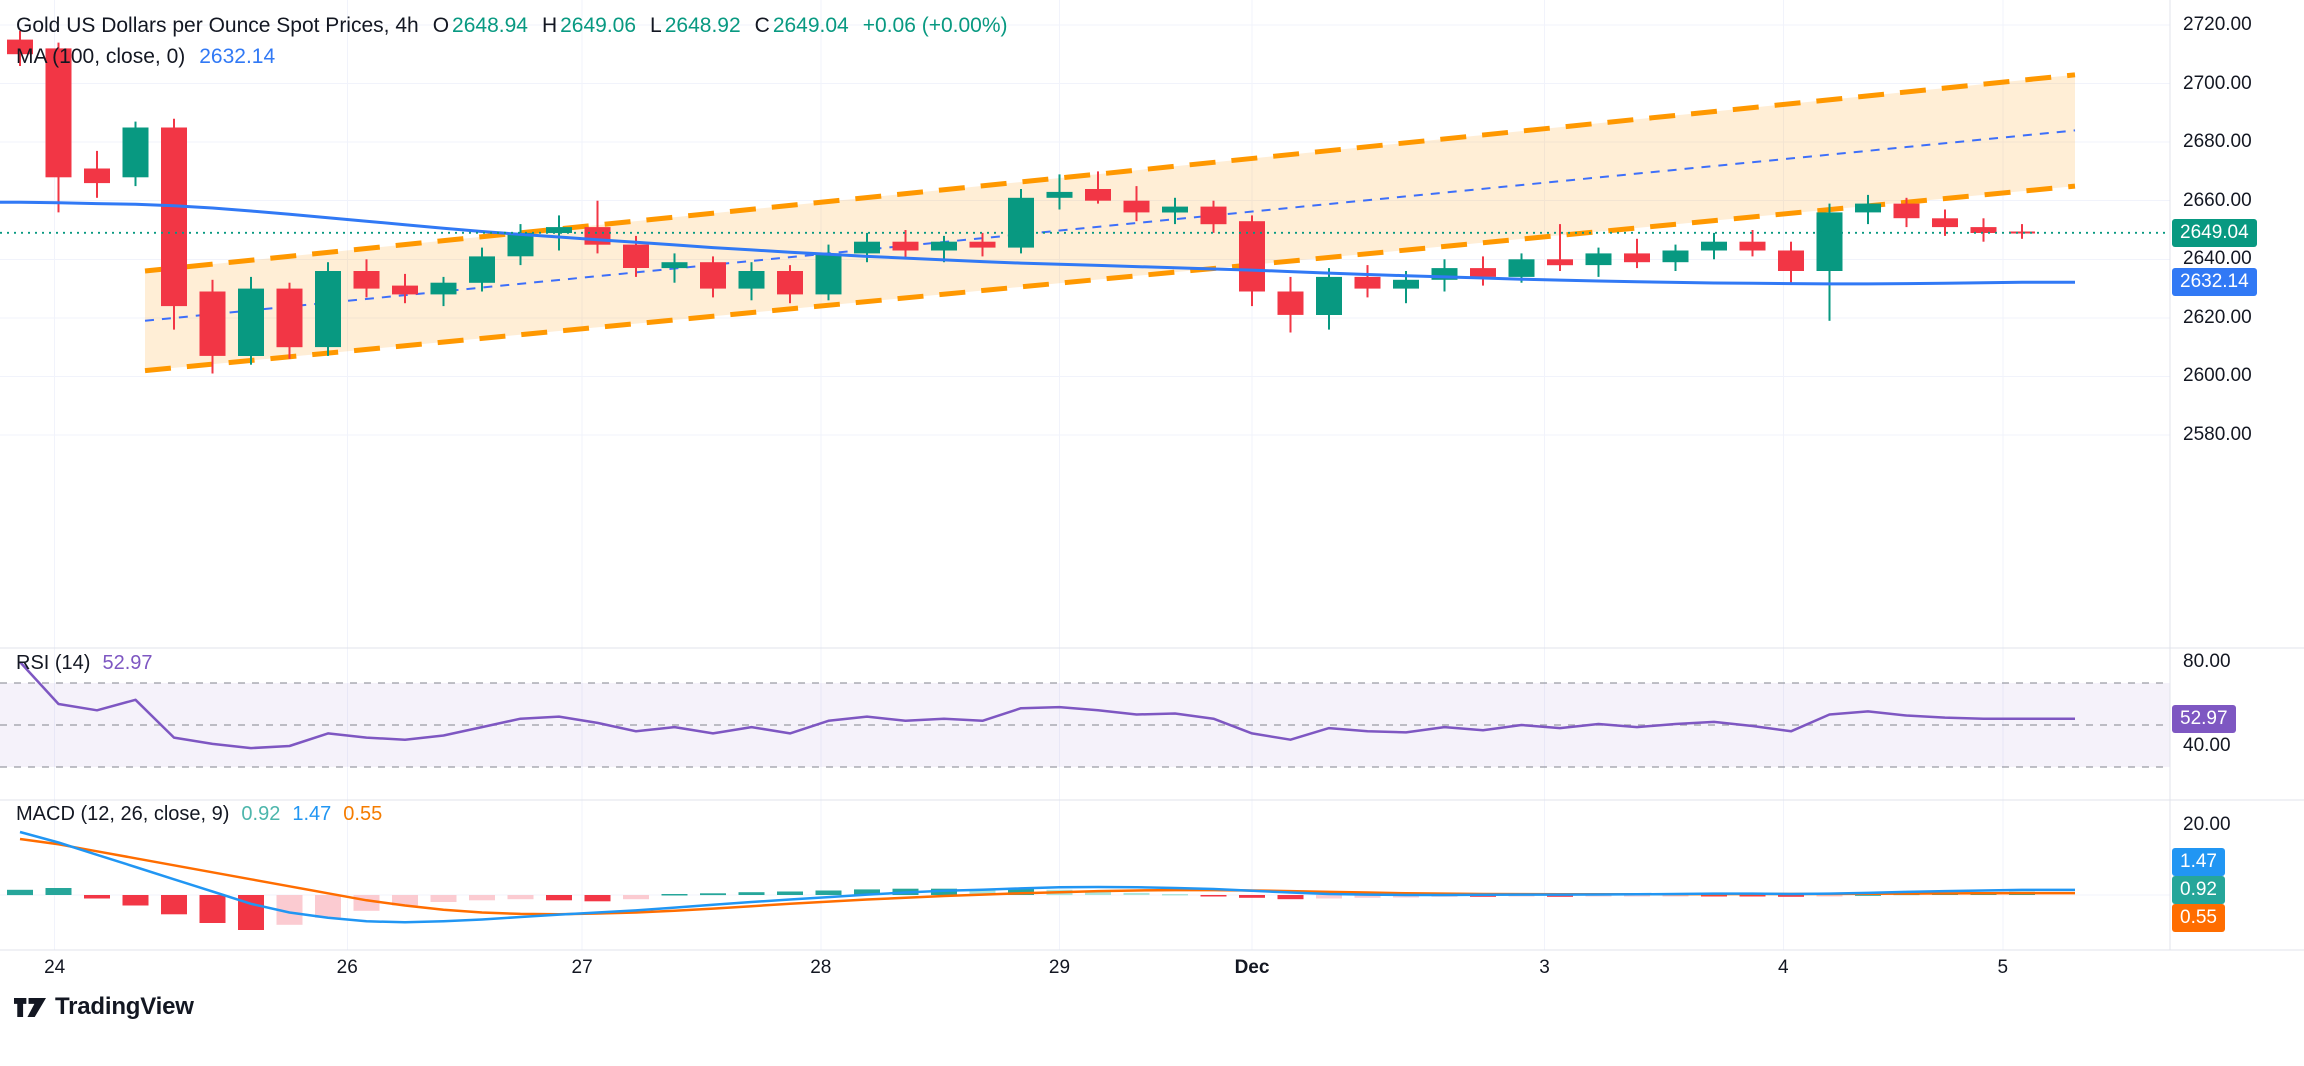 This screenshot has height=1066, width=2304. I want to click on rsi-pane-header: RSI (14) 52.97, so click(84, 663).